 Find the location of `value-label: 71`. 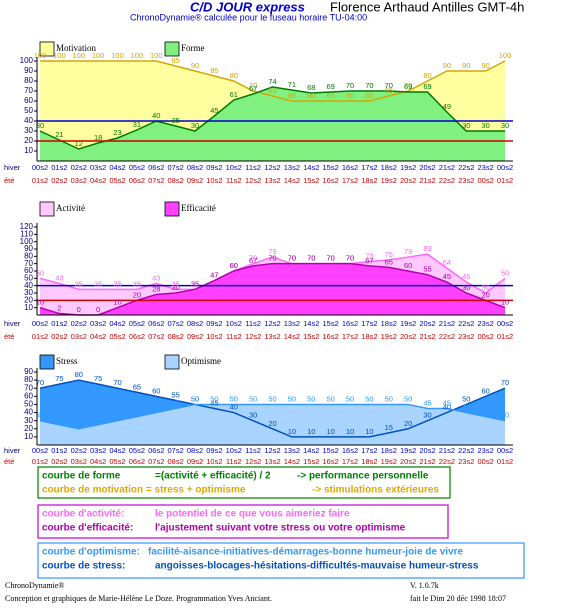

value-label: 71 is located at coordinates (292, 84).